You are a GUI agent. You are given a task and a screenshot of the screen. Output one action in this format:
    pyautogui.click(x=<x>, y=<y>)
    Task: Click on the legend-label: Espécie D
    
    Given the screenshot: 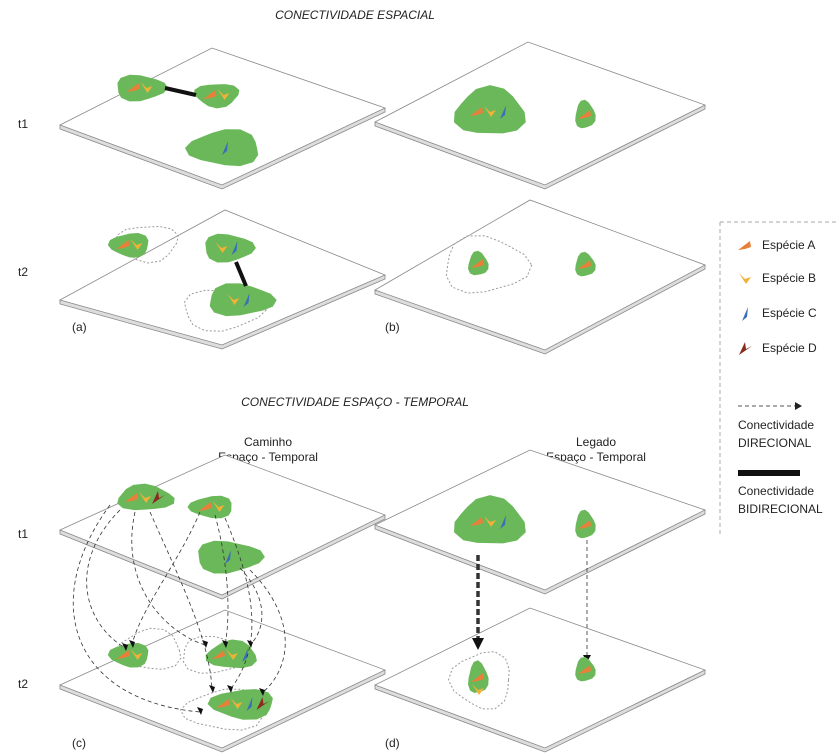 What is the action you would take?
    pyautogui.click(x=789, y=348)
    